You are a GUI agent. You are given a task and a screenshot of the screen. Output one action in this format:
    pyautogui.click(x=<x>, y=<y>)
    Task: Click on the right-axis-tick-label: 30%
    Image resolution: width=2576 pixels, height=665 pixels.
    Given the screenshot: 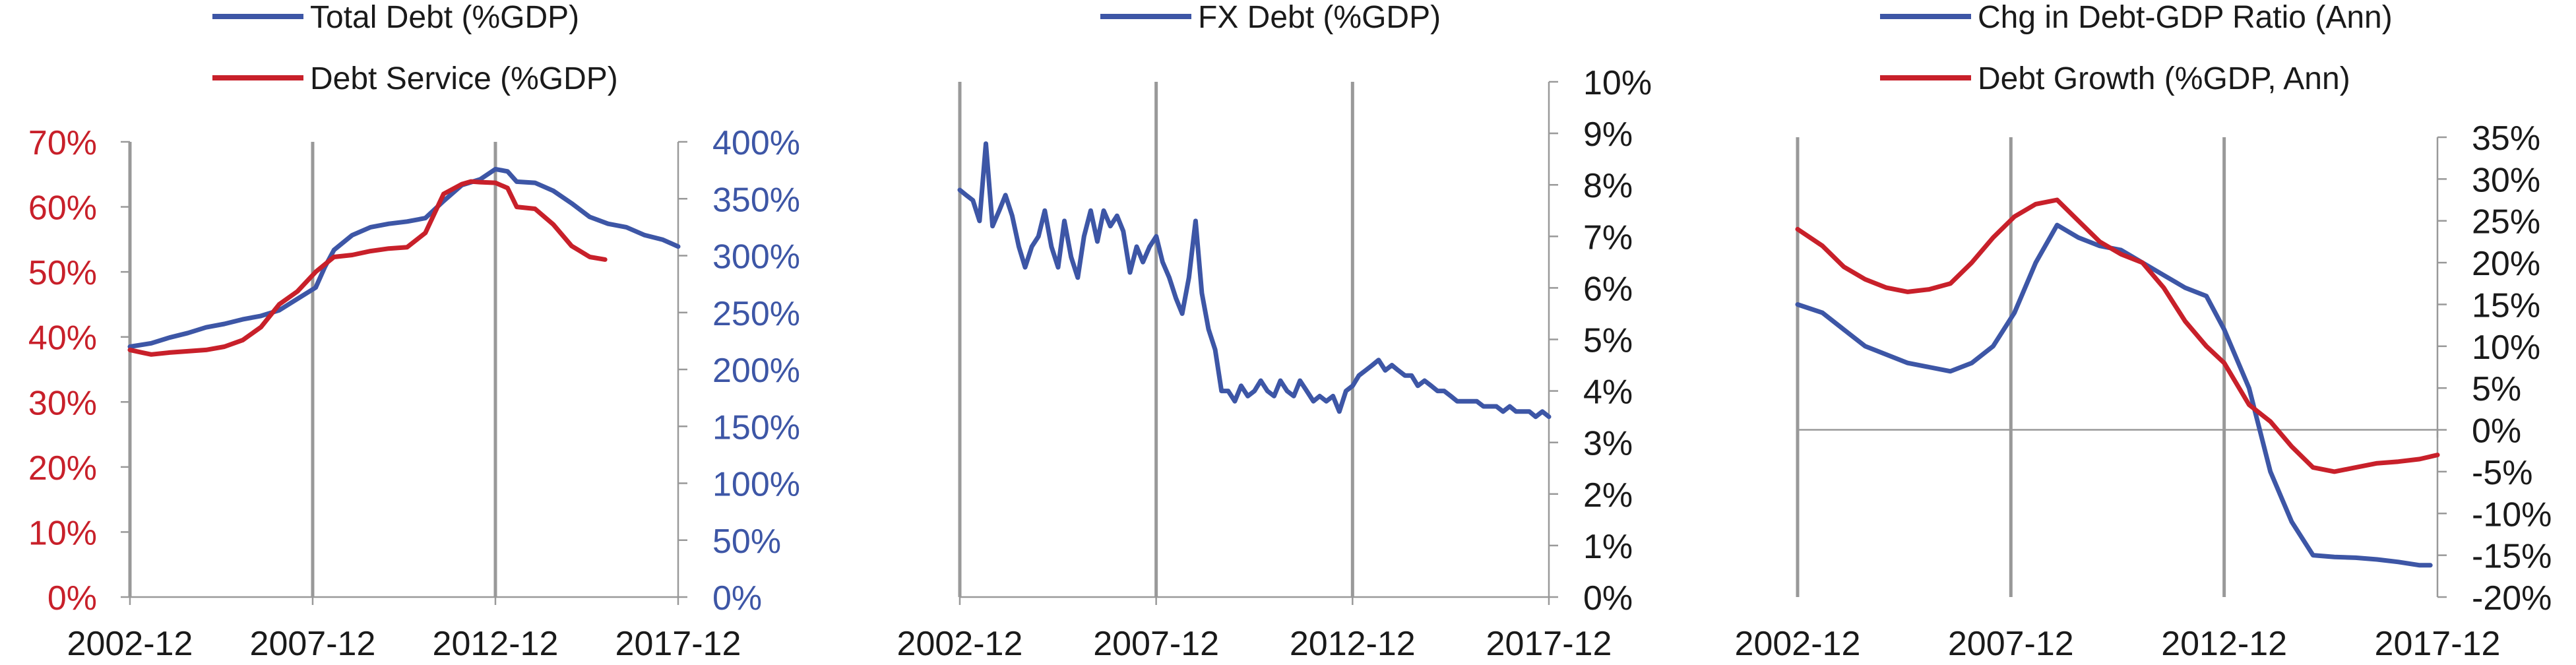 What is the action you would take?
    pyautogui.click(x=2506, y=180)
    